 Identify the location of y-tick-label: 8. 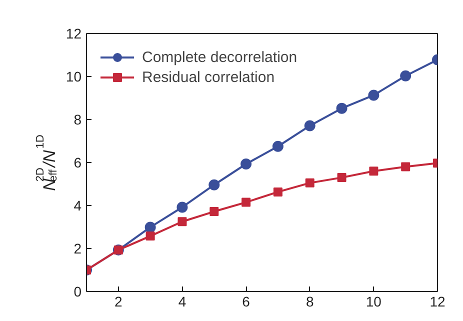
(78, 120).